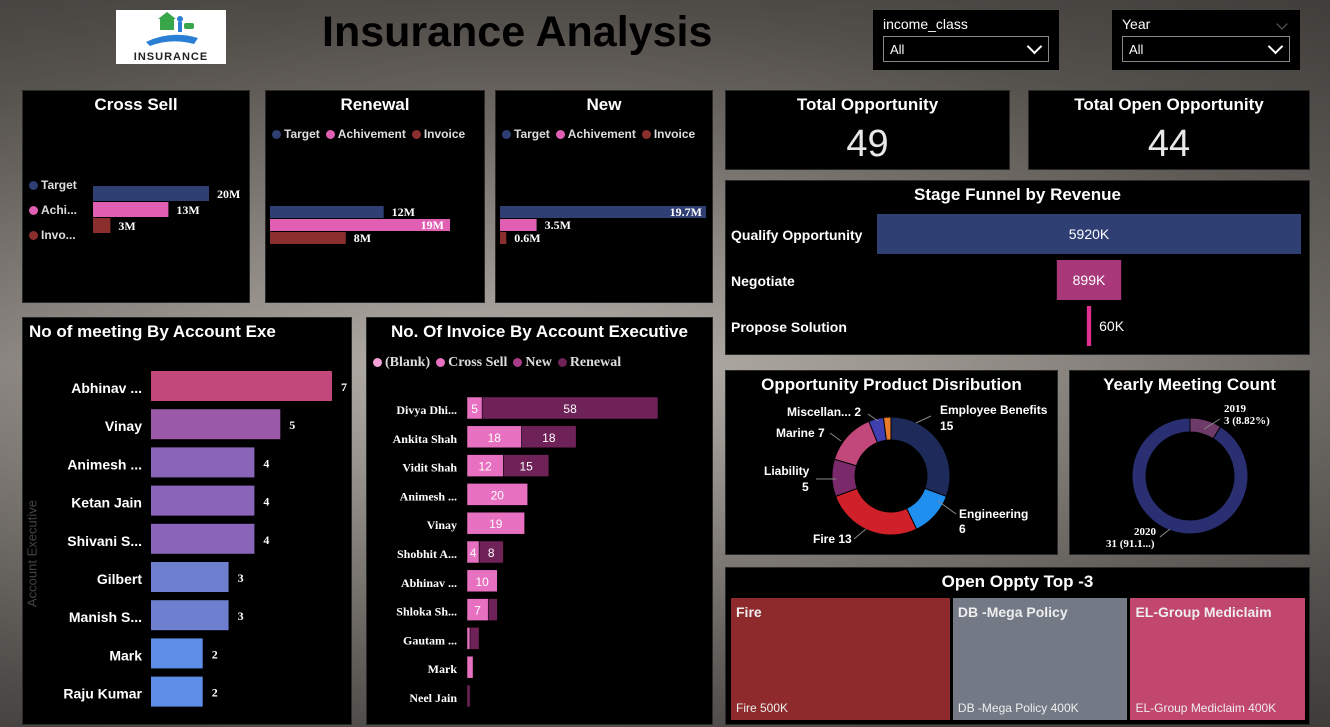  I want to click on kpi-card-total-open-opportunity: Total Open Opportunity 44, so click(1169, 130).